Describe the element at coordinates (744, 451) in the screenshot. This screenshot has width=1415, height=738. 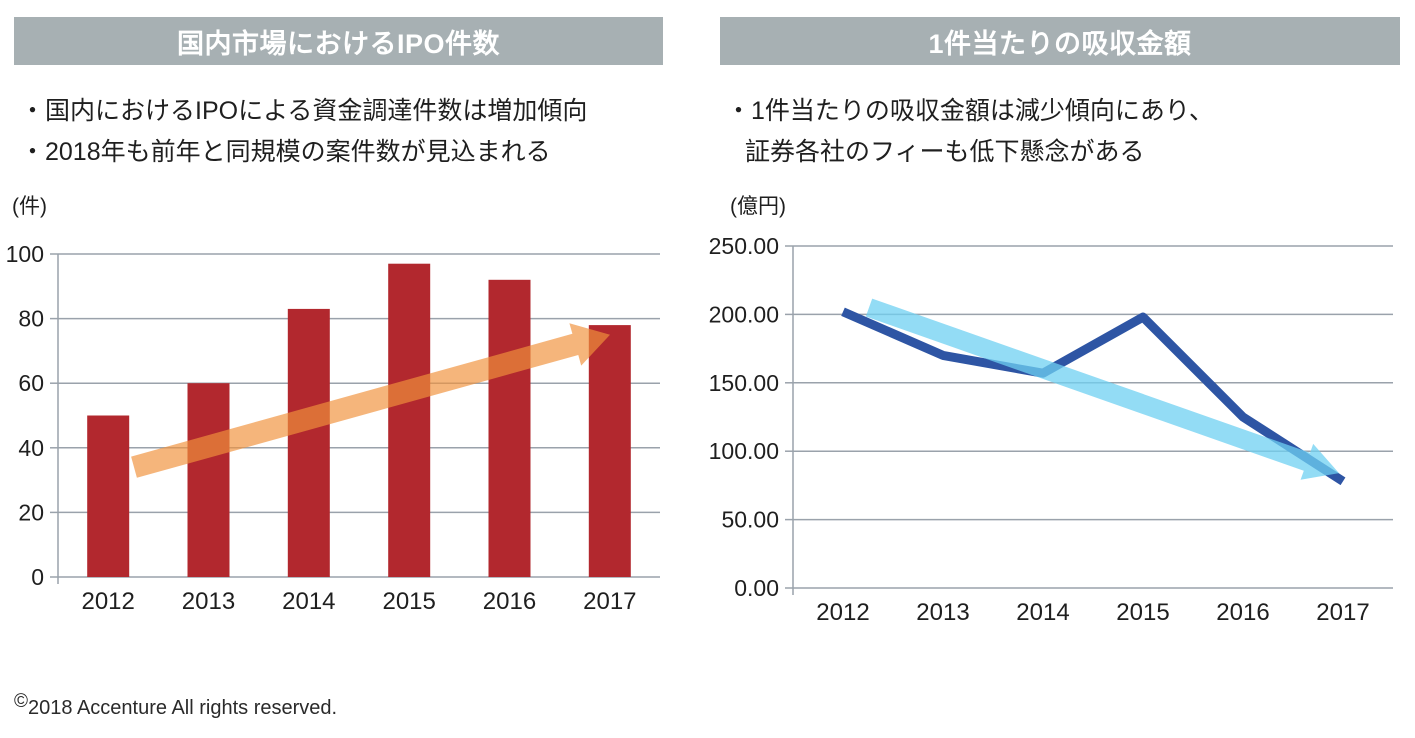
I see `y-tick-label: 100.00` at that location.